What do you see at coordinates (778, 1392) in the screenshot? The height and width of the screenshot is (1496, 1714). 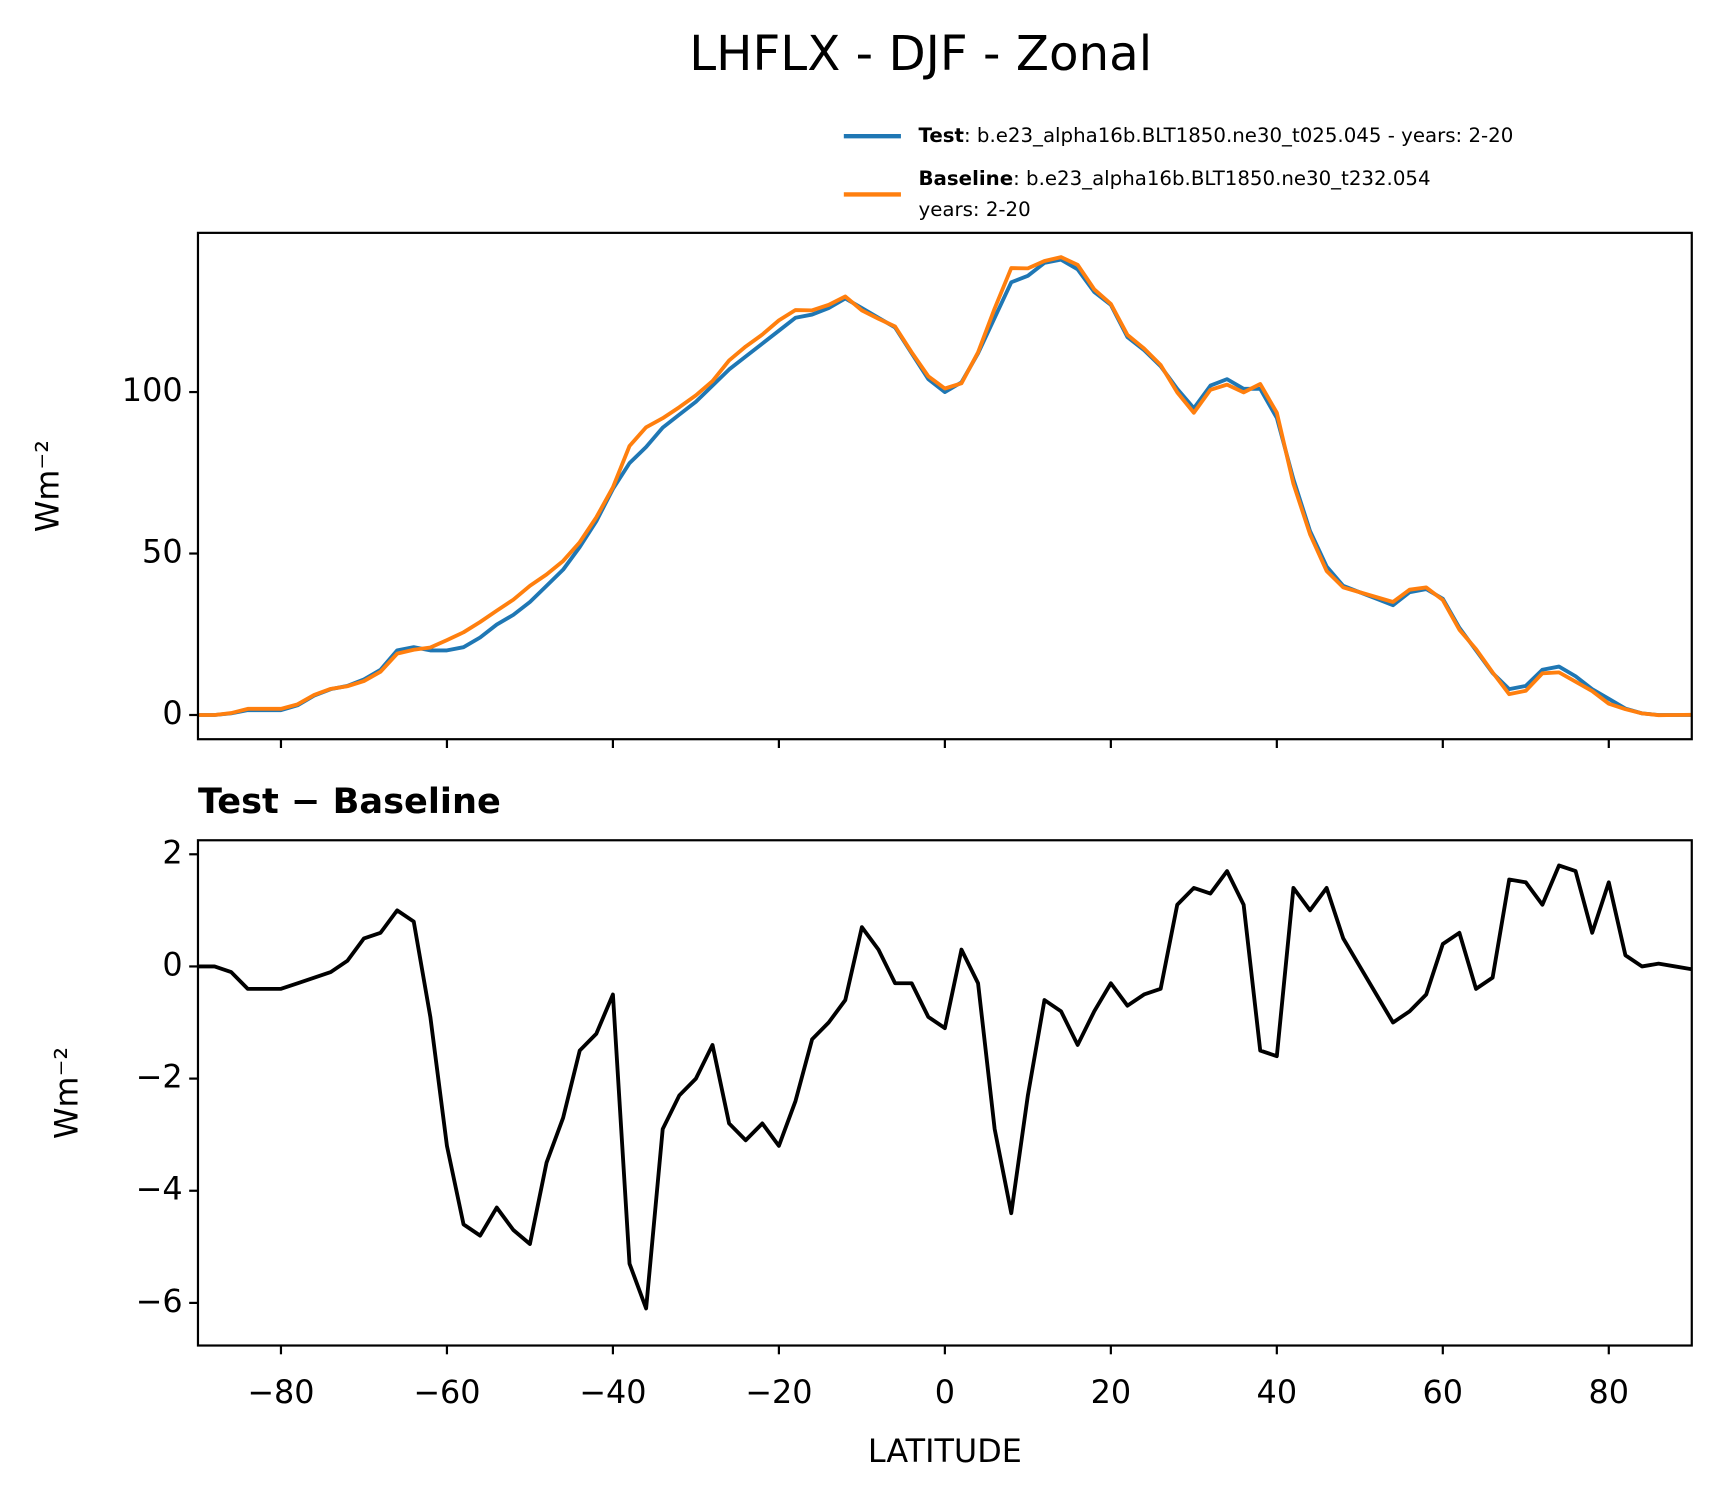 I see `x-tick-label: −20` at bounding box center [778, 1392].